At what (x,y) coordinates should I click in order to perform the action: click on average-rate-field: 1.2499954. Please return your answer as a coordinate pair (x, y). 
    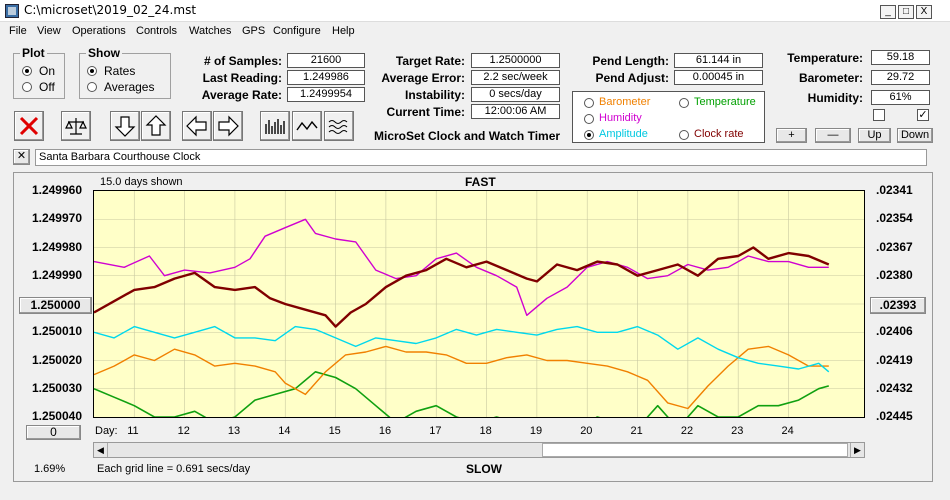
    Looking at the image, I should click on (326, 94).